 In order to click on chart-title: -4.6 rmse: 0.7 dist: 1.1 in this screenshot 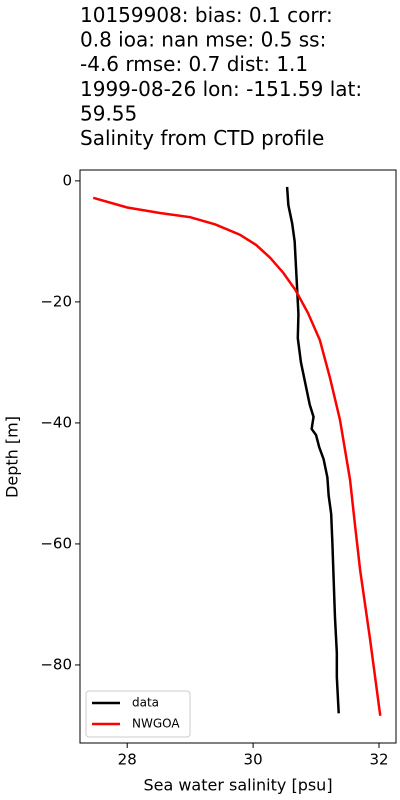, I will do `click(194, 64)`.